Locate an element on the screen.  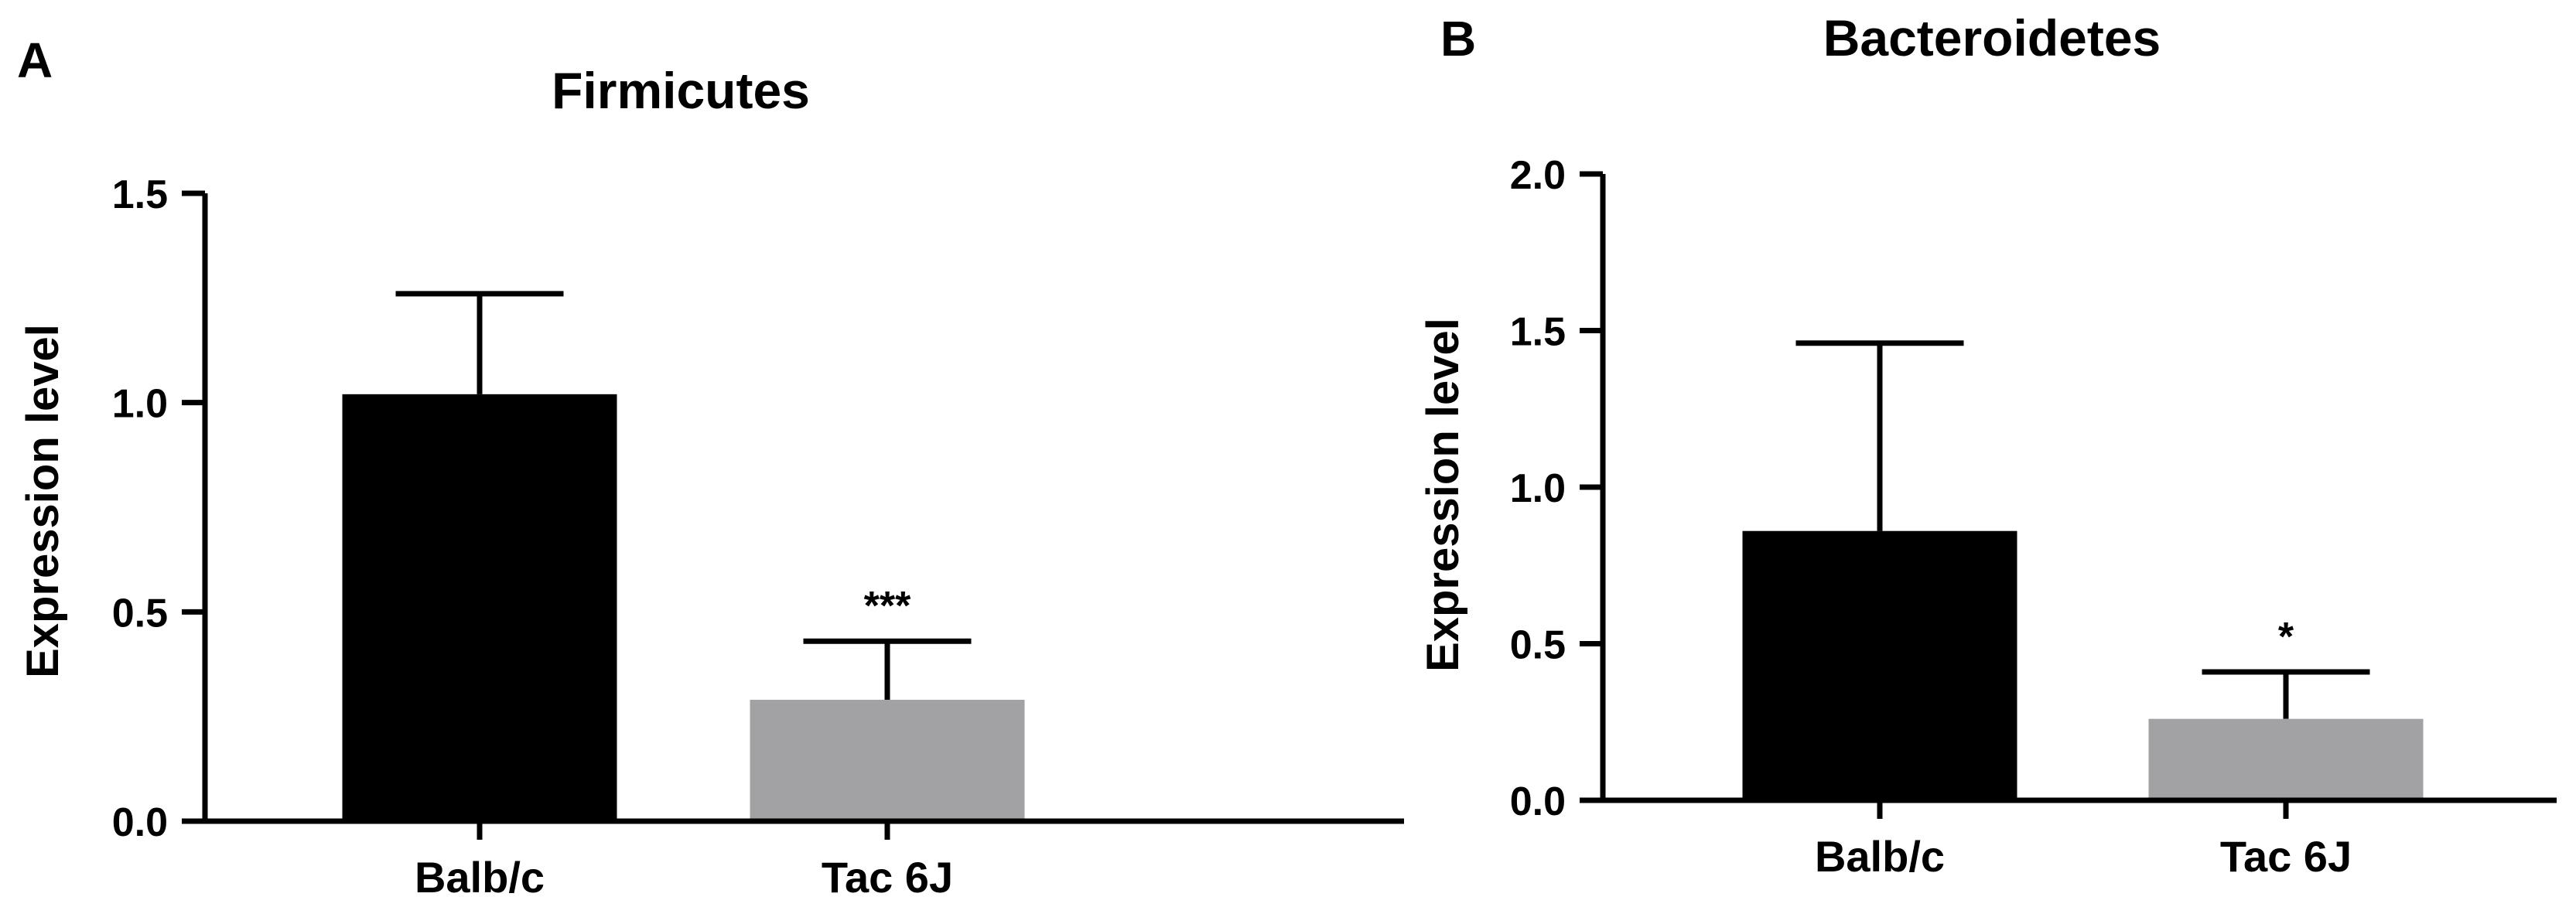
significance-marker: * is located at coordinates (2286, 637).